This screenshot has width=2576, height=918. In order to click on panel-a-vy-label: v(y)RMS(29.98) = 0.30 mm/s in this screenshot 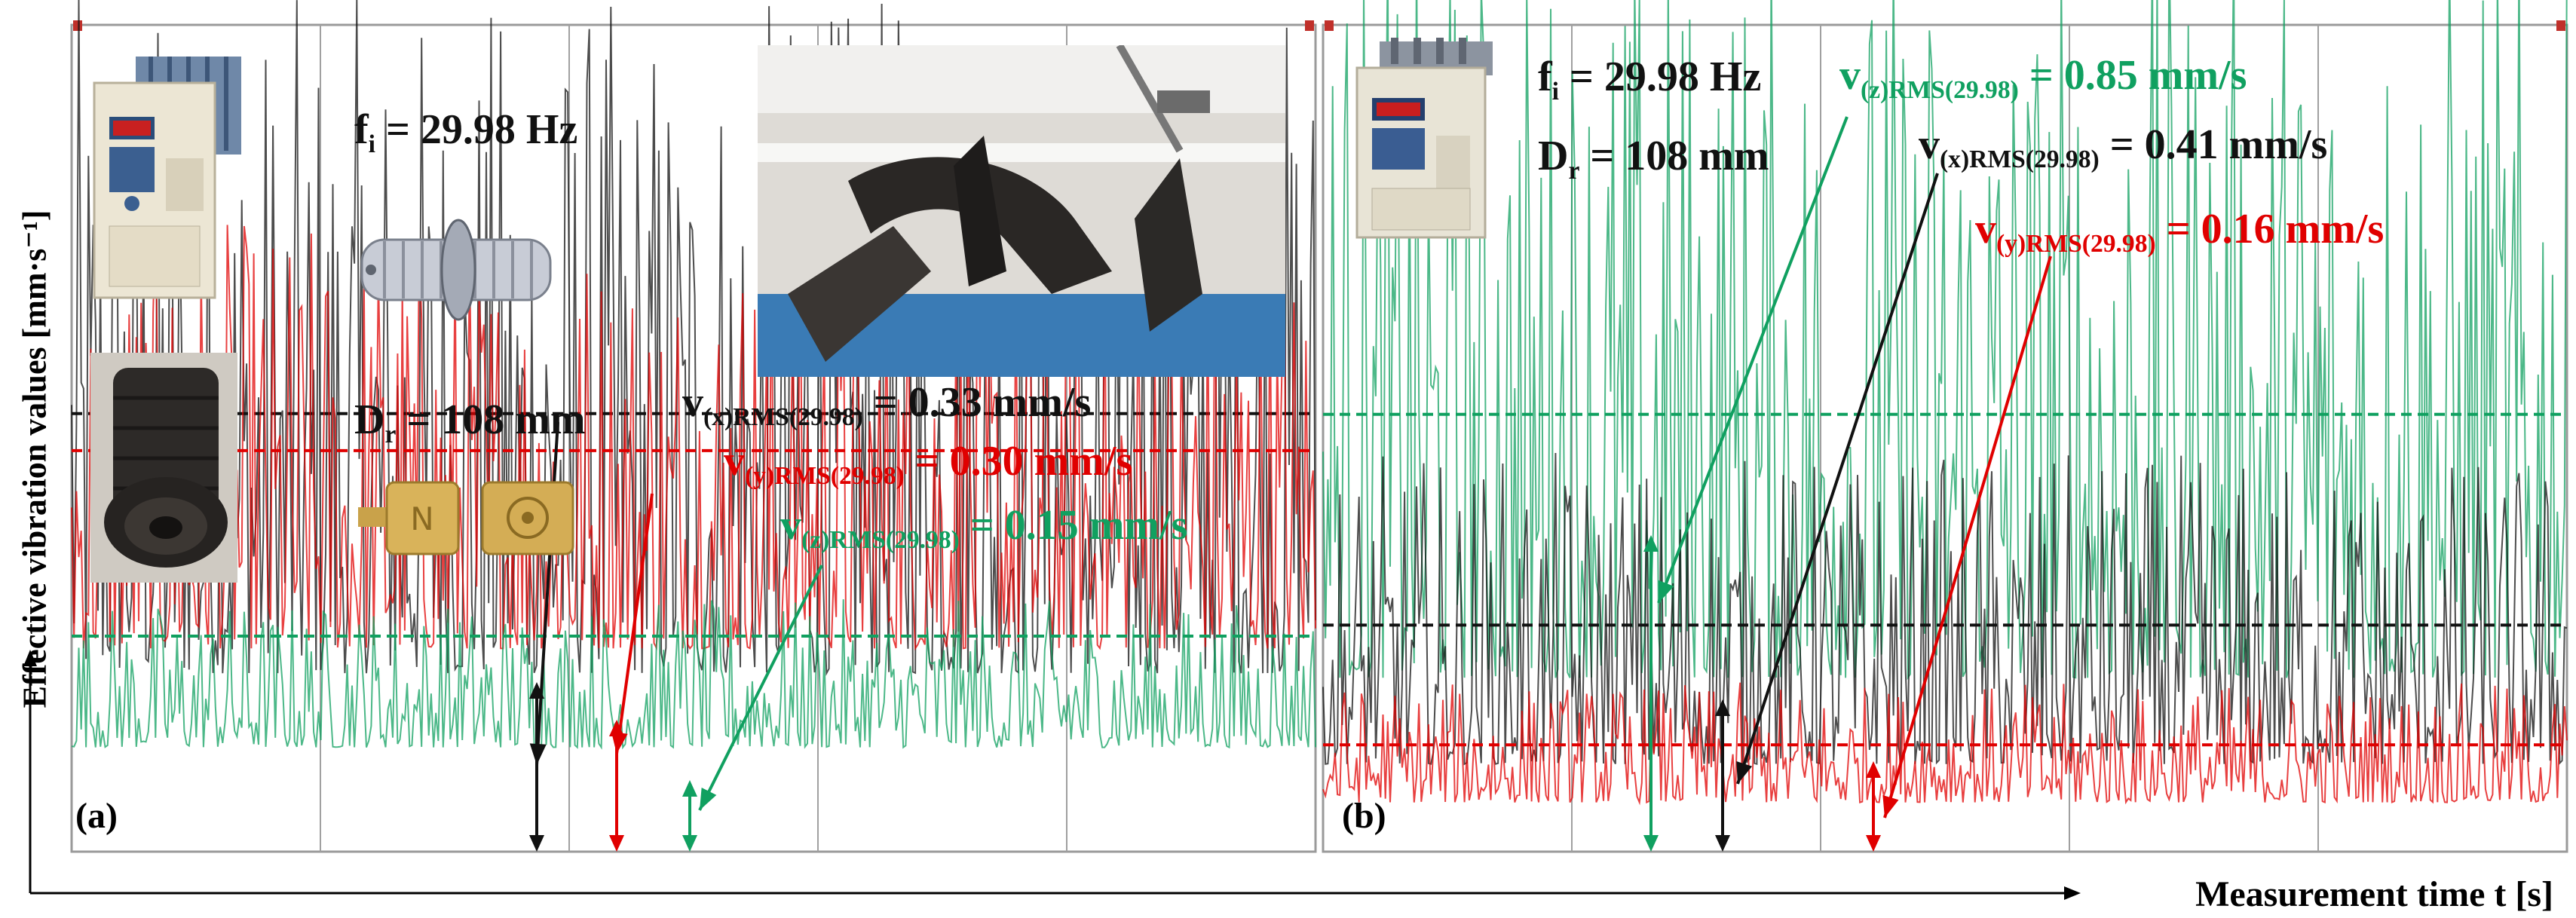, I will do `click(928, 464)`.